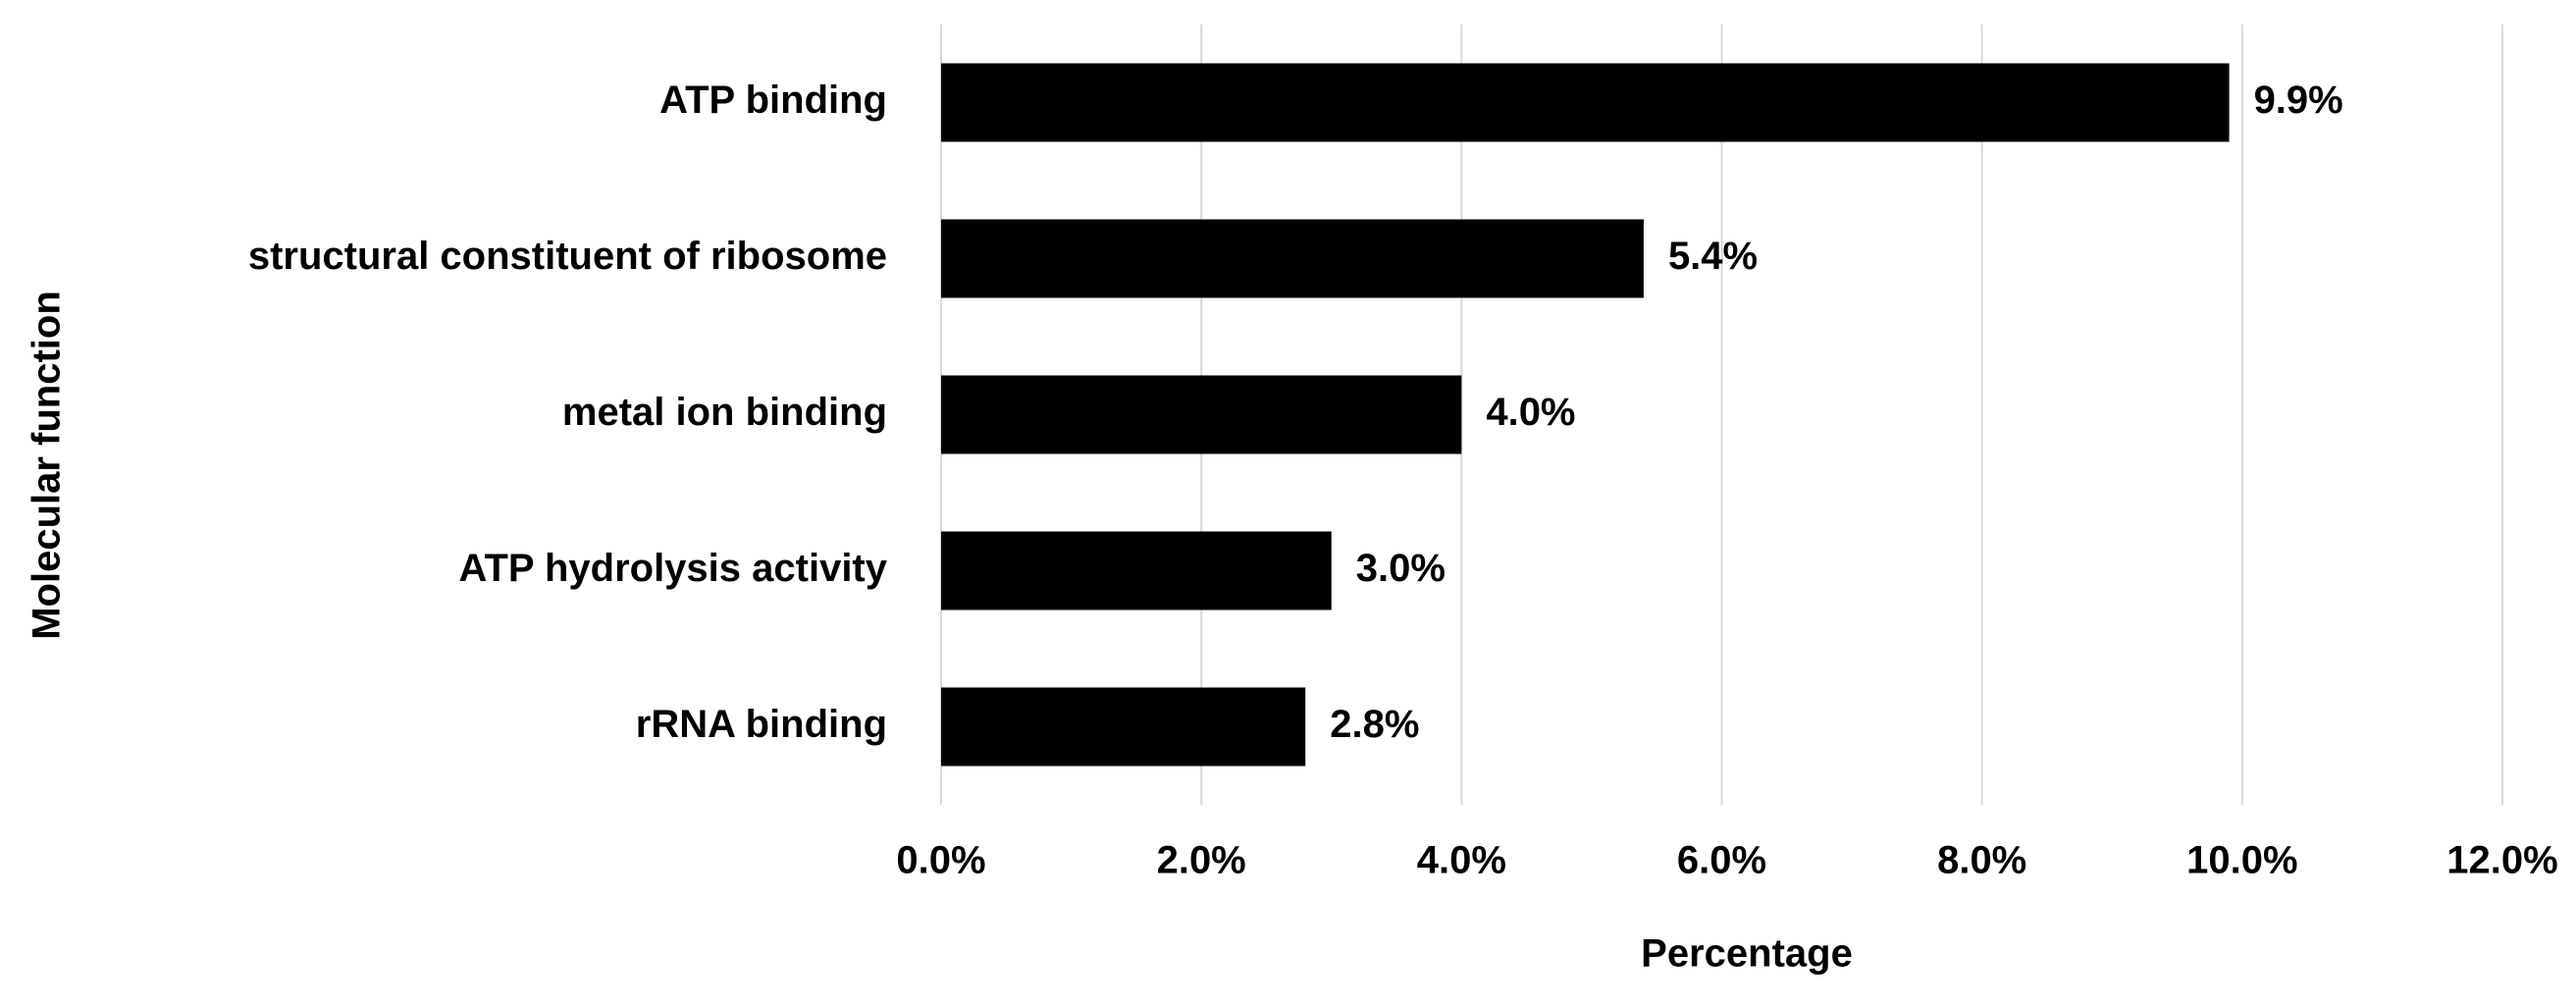 The width and height of the screenshot is (2576, 1006). Describe the element at coordinates (1530, 412) in the screenshot. I see `value-label: 4.0%` at that location.